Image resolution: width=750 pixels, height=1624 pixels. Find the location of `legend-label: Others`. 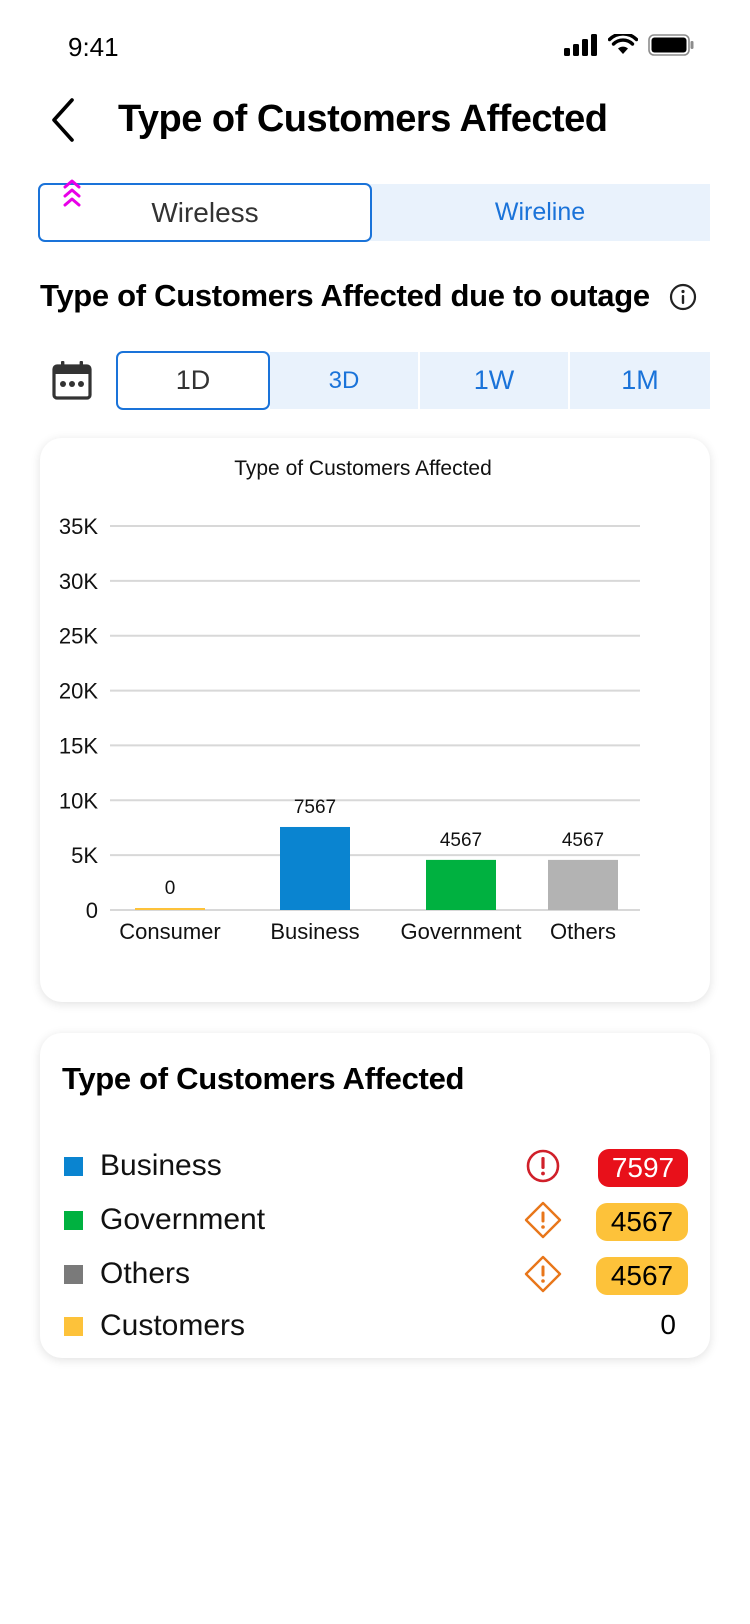

legend-label: Others is located at coordinates (145, 1273).